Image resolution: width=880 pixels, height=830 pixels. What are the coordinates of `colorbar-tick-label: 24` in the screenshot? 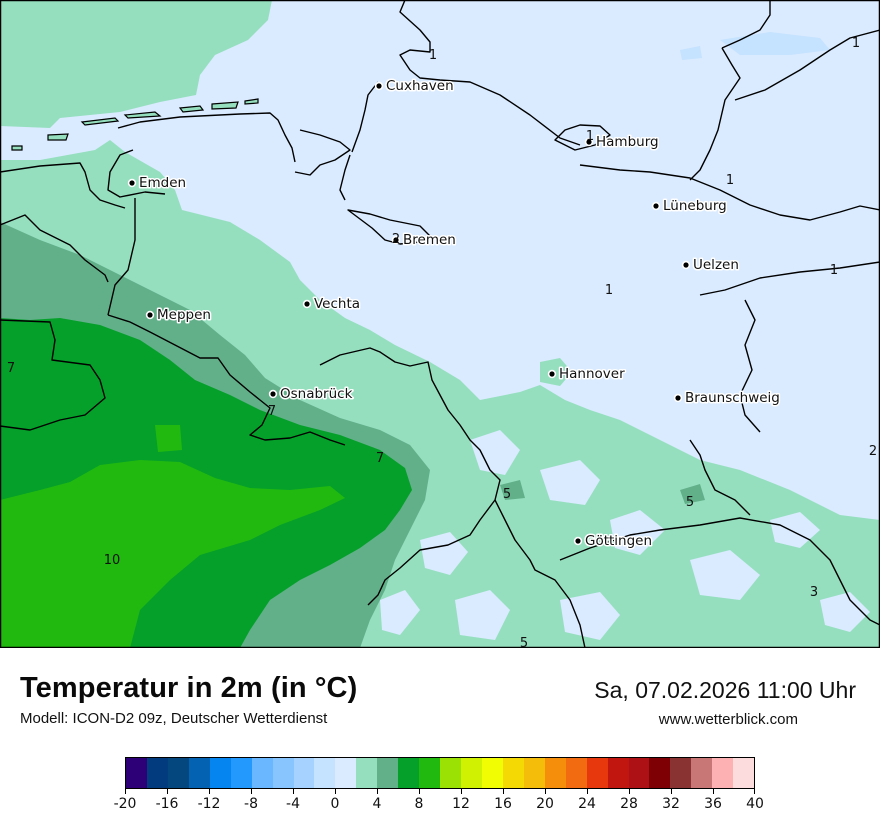 It's located at (587, 804).